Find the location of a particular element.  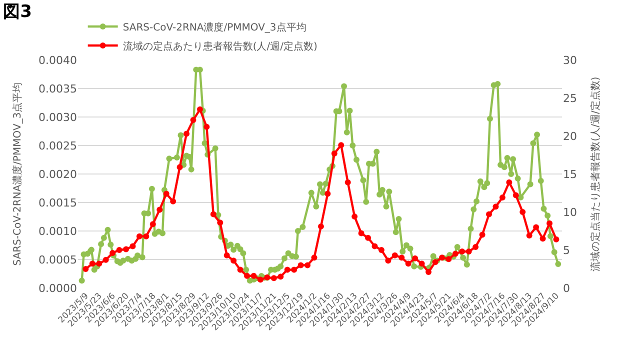

y-tick-label: 0.0020 is located at coordinates (57, 174).